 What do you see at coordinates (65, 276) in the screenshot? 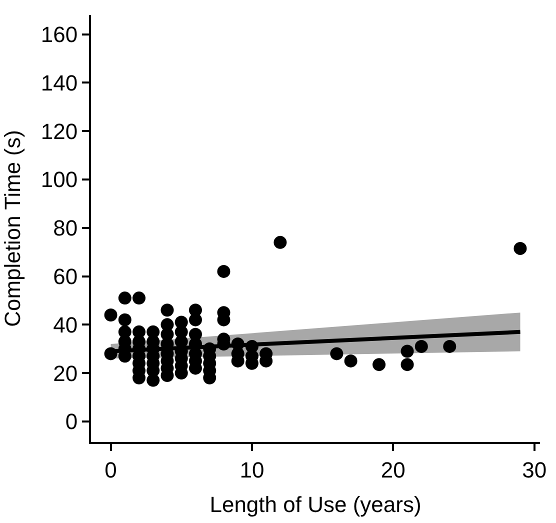
I see `y-tick-label: 60` at bounding box center [65, 276].